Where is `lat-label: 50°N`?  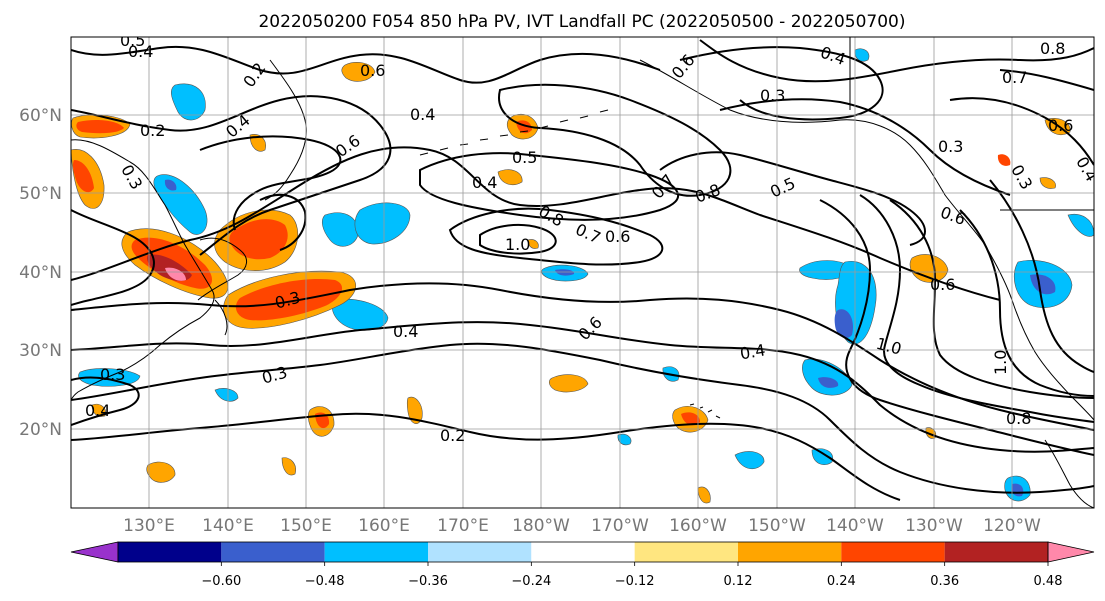
lat-label: 50°N is located at coordinates (40, 194).